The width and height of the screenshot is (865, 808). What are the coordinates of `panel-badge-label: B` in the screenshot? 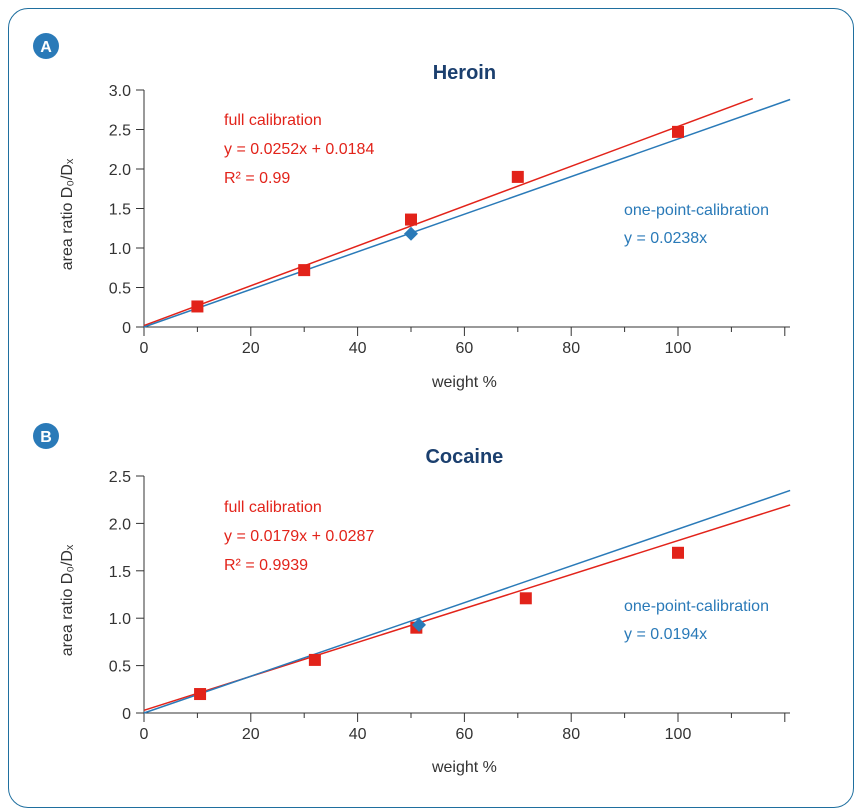 It's located at (46, 437).